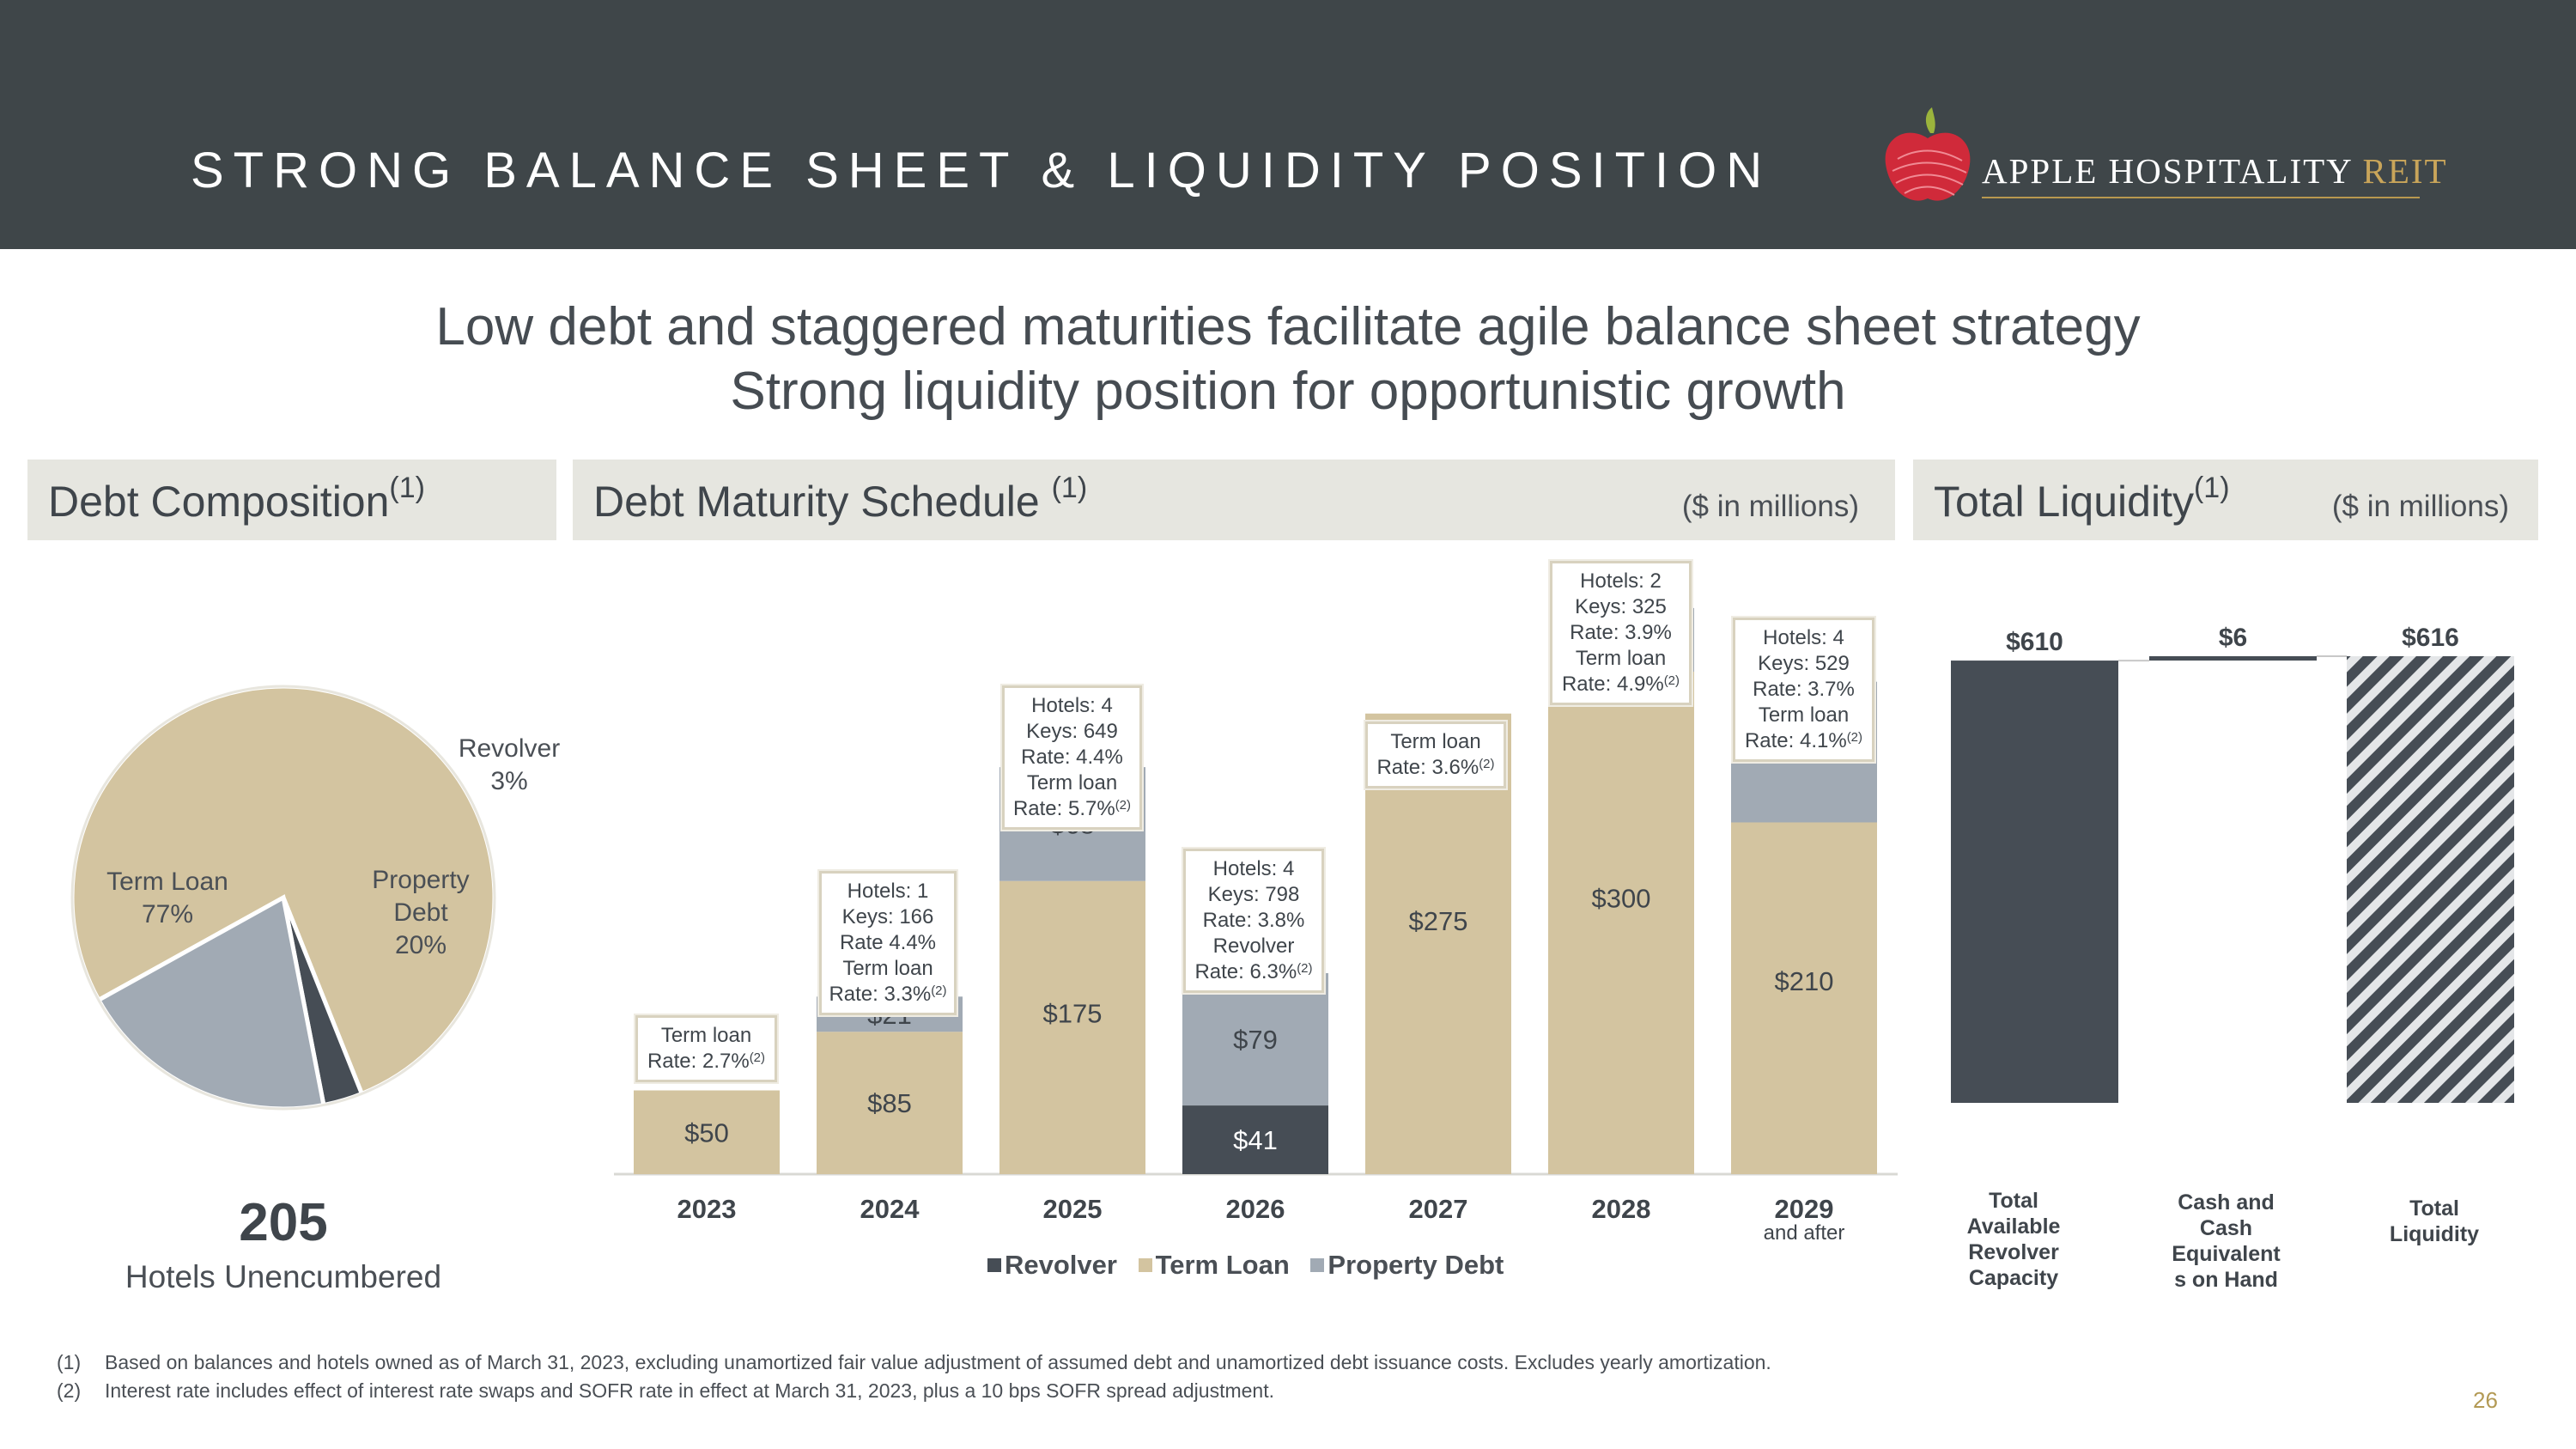 This screenshot has height=1449, width=2576. What do you see at coordinates (2420, 506) in the screenshot?
I see `total-liquidity-units: ($ in millions)` at bounding box center [2420, 506].